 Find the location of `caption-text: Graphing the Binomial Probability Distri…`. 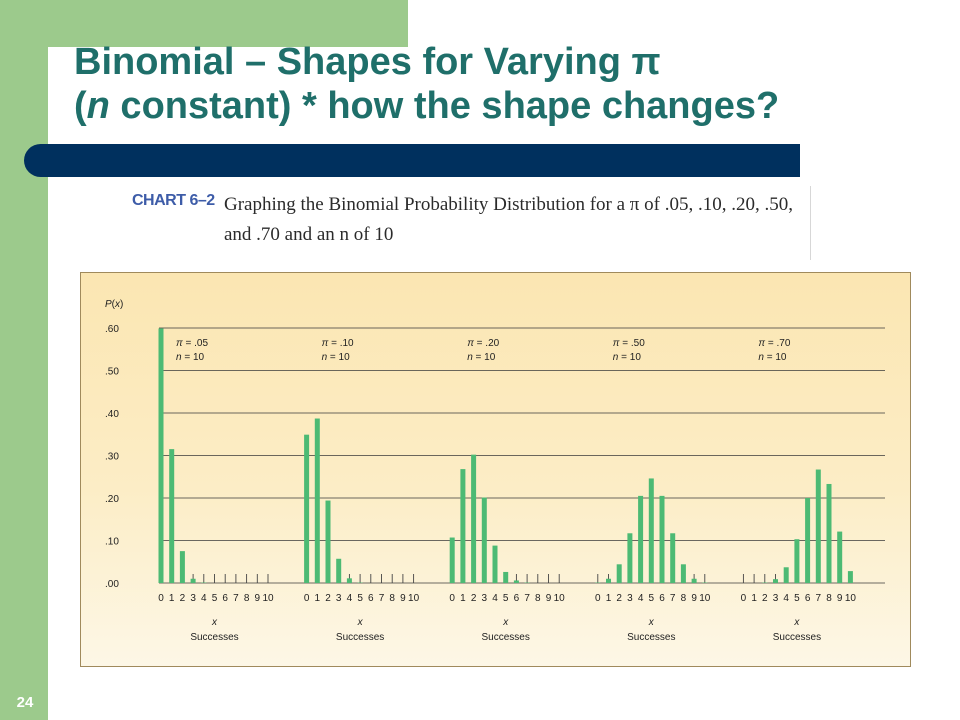

caption-text: Graphing the Binomial Probability Distri… is located at coordinates (517, 220).